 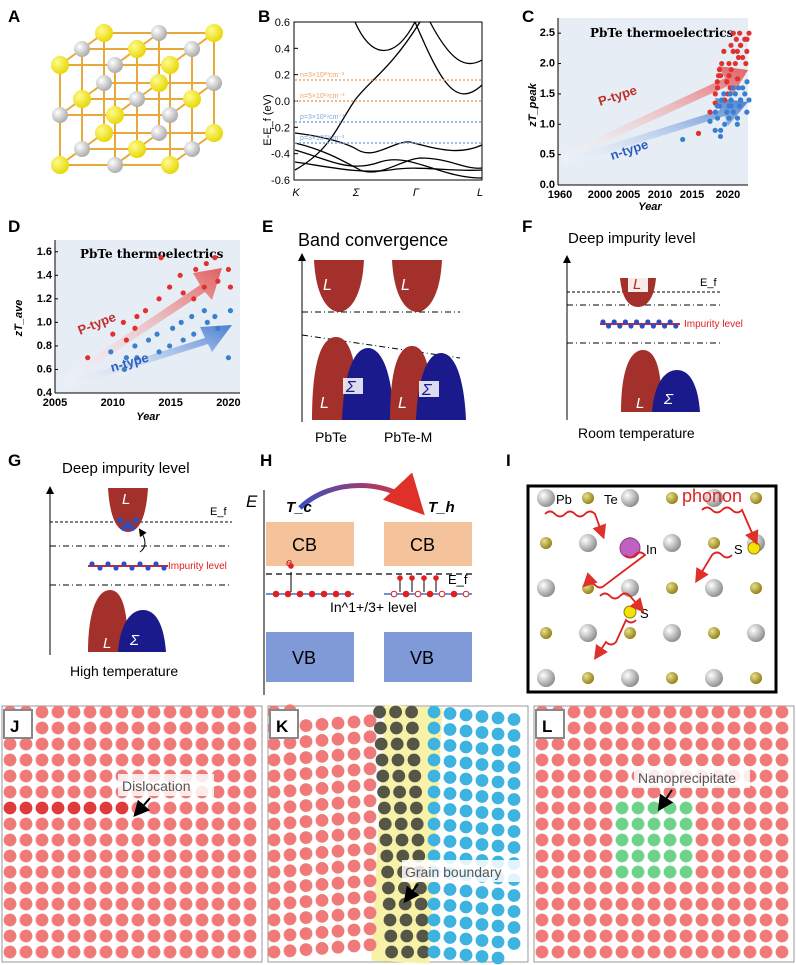 I want to click on g-l-valence, so click(x=108, y=621).